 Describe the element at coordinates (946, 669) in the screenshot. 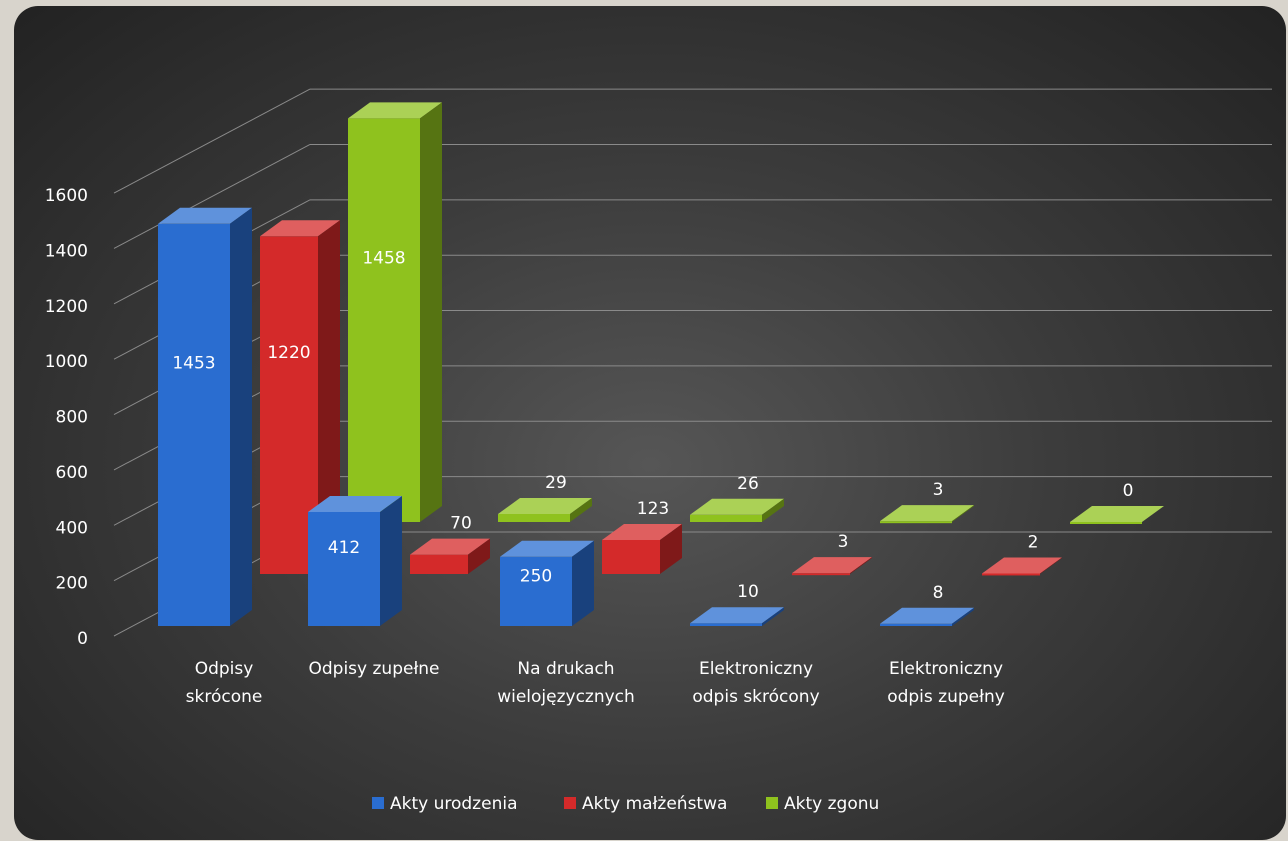

I see `x-tick-line: Elektroniczny` at that location.